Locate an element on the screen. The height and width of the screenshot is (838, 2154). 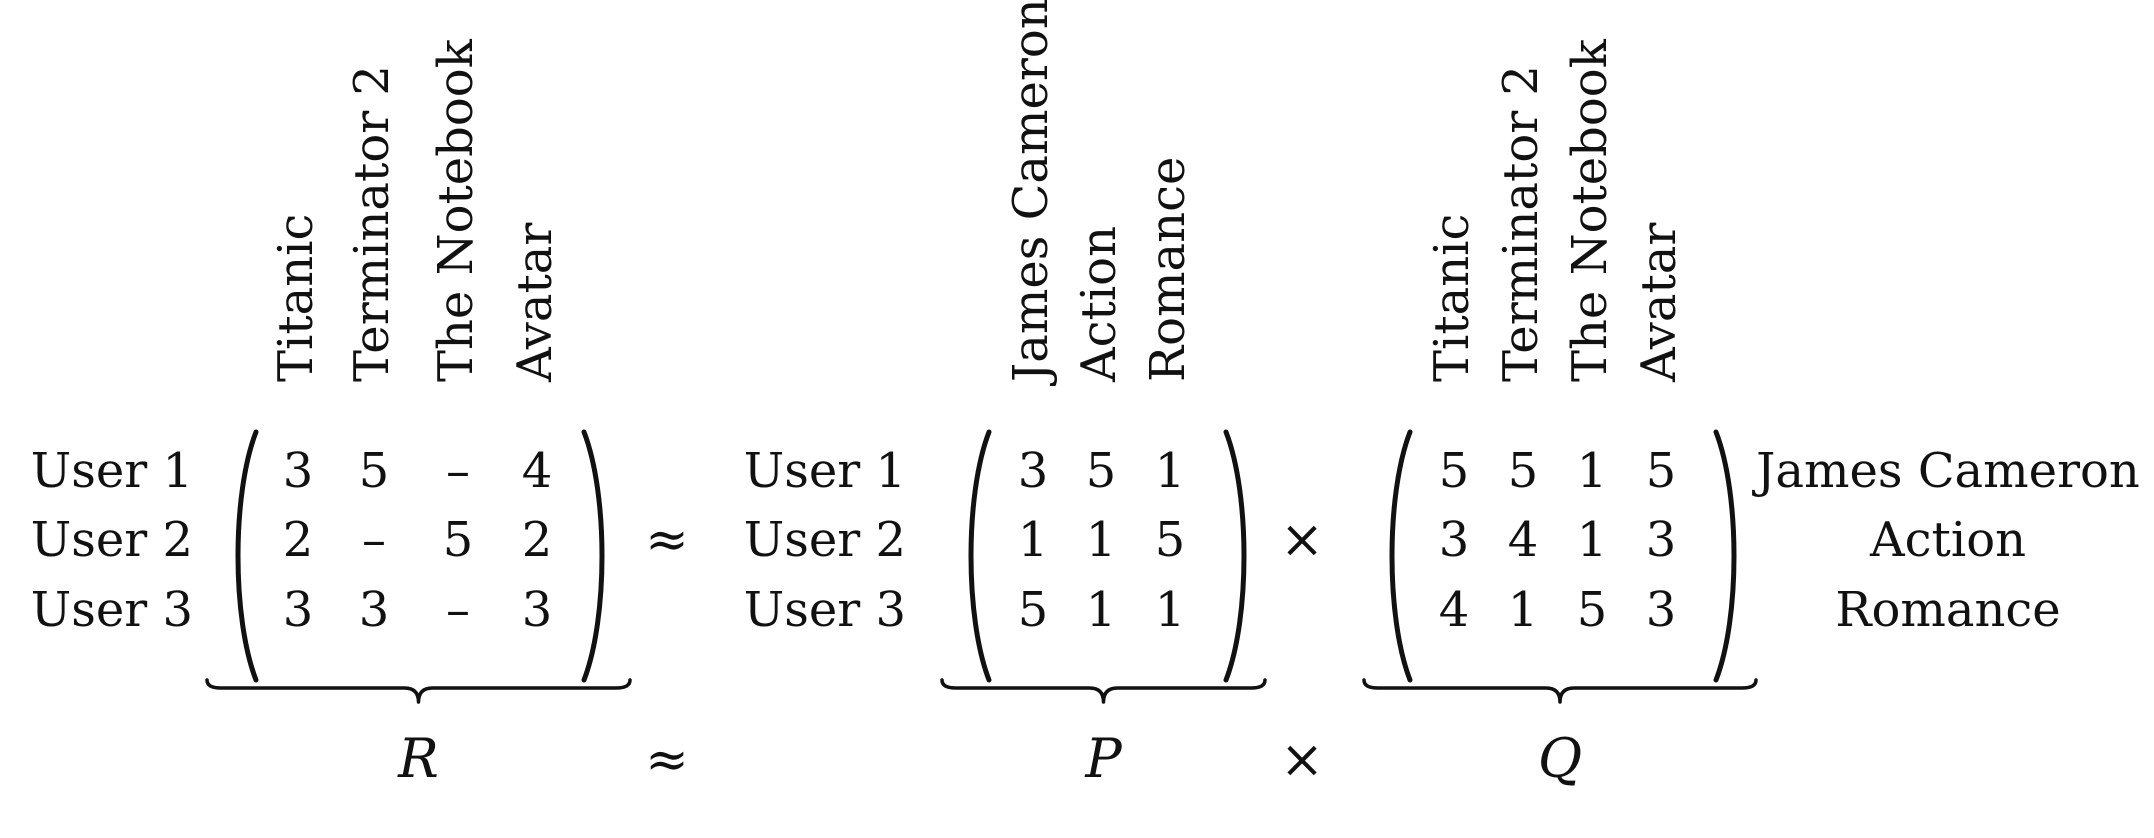
matrix-p-column-label: James Cameron is located at coordinates (1031, 193).